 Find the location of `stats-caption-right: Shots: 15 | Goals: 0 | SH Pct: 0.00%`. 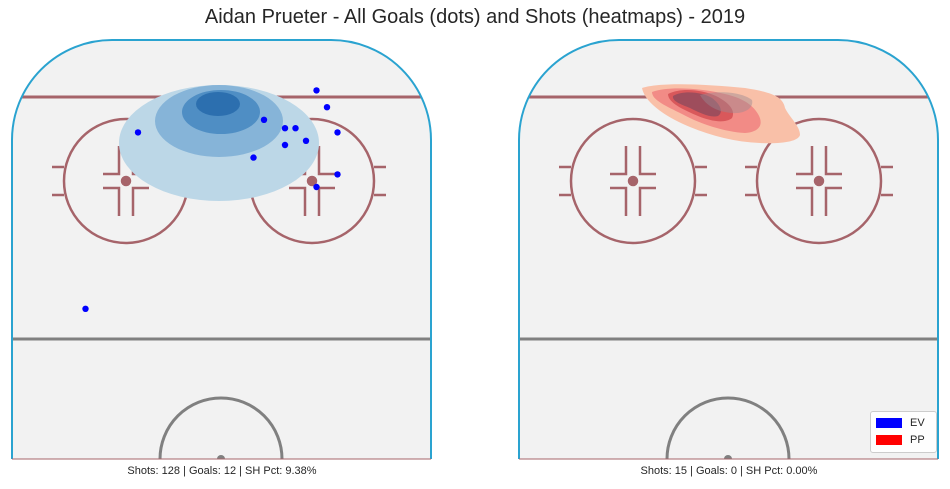

stats-caption-right: Shots: 15 | Goals: 0 | SH Pct: 0.00% is located at coordinates (729, 471).